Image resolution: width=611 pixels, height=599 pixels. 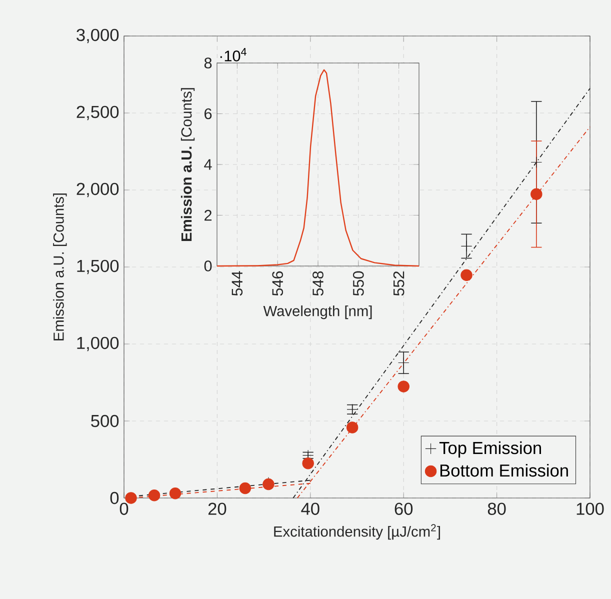 What do you see at coordinates (208, 63) in the screenshot?
I see `y-tick-label: 8` at bounding box center [208, 63].